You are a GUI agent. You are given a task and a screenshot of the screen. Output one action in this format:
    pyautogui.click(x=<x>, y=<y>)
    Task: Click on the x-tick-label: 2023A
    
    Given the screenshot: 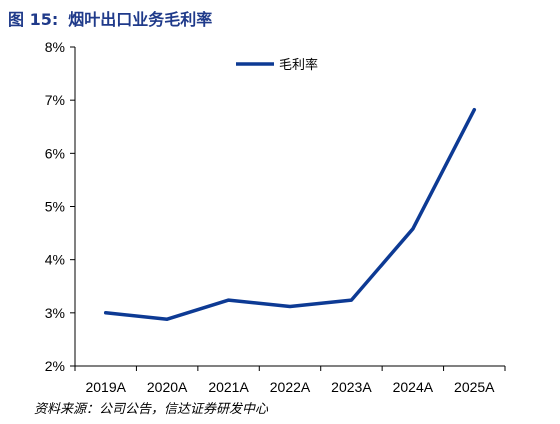 What is the action you would take?
    pyautogui.click(x=351, y=387)
    